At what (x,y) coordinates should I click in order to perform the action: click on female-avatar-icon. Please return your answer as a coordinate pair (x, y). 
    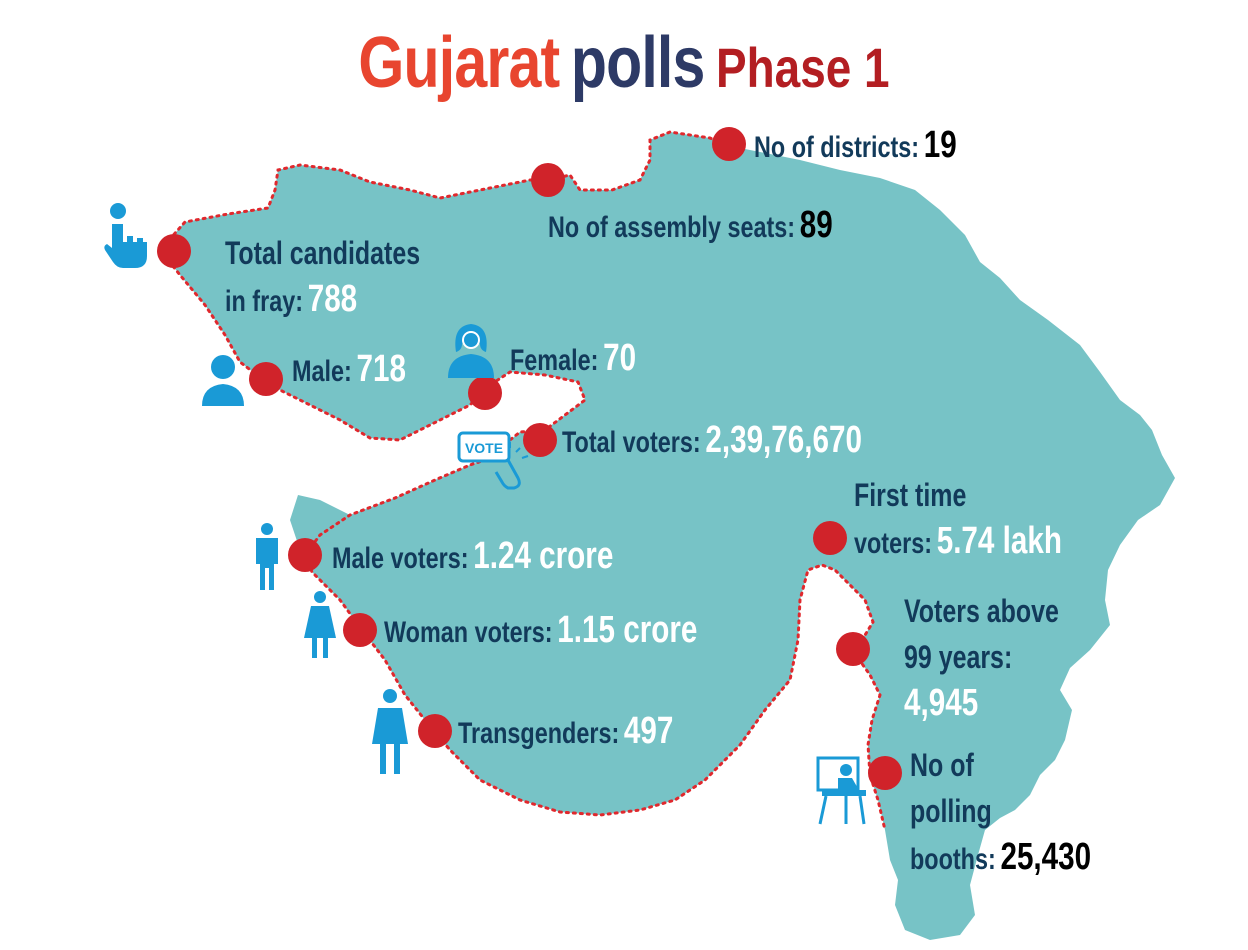
    Looking at the image, I should click on (471, 351).